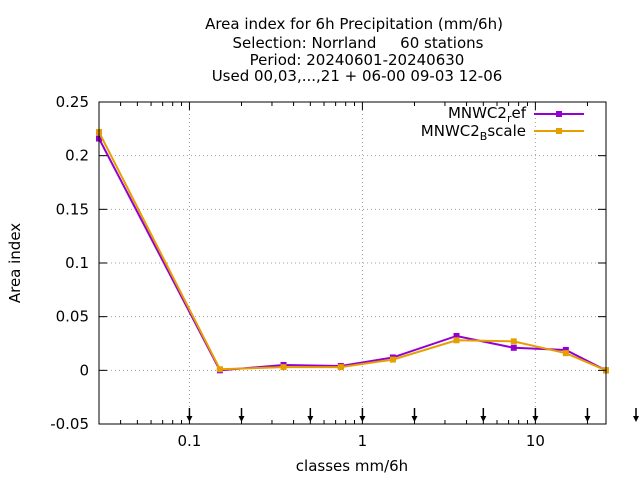 Image resolution: width=640 pixels, height=480 pixels. I want to click on y-tick-label: 0.25, so click(72, 102).